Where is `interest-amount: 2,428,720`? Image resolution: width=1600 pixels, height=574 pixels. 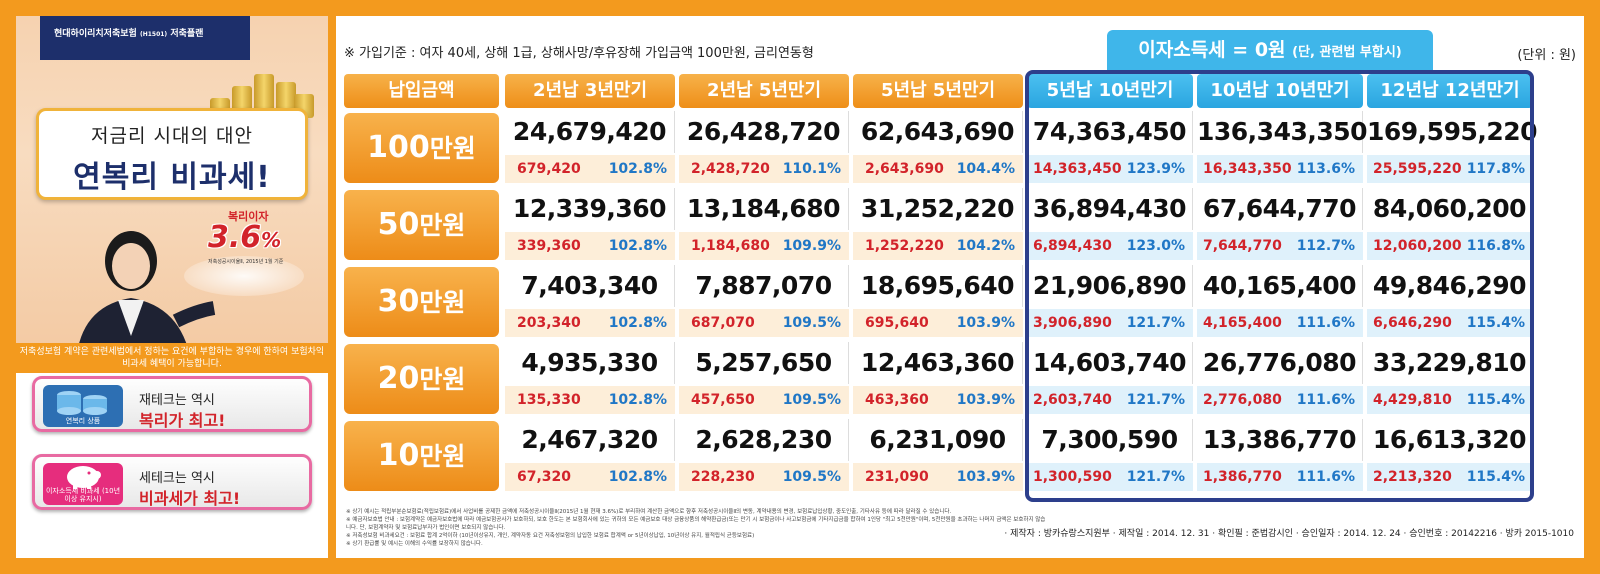 interest-amount: 2,428,720 is located at coordinates (730, 169).